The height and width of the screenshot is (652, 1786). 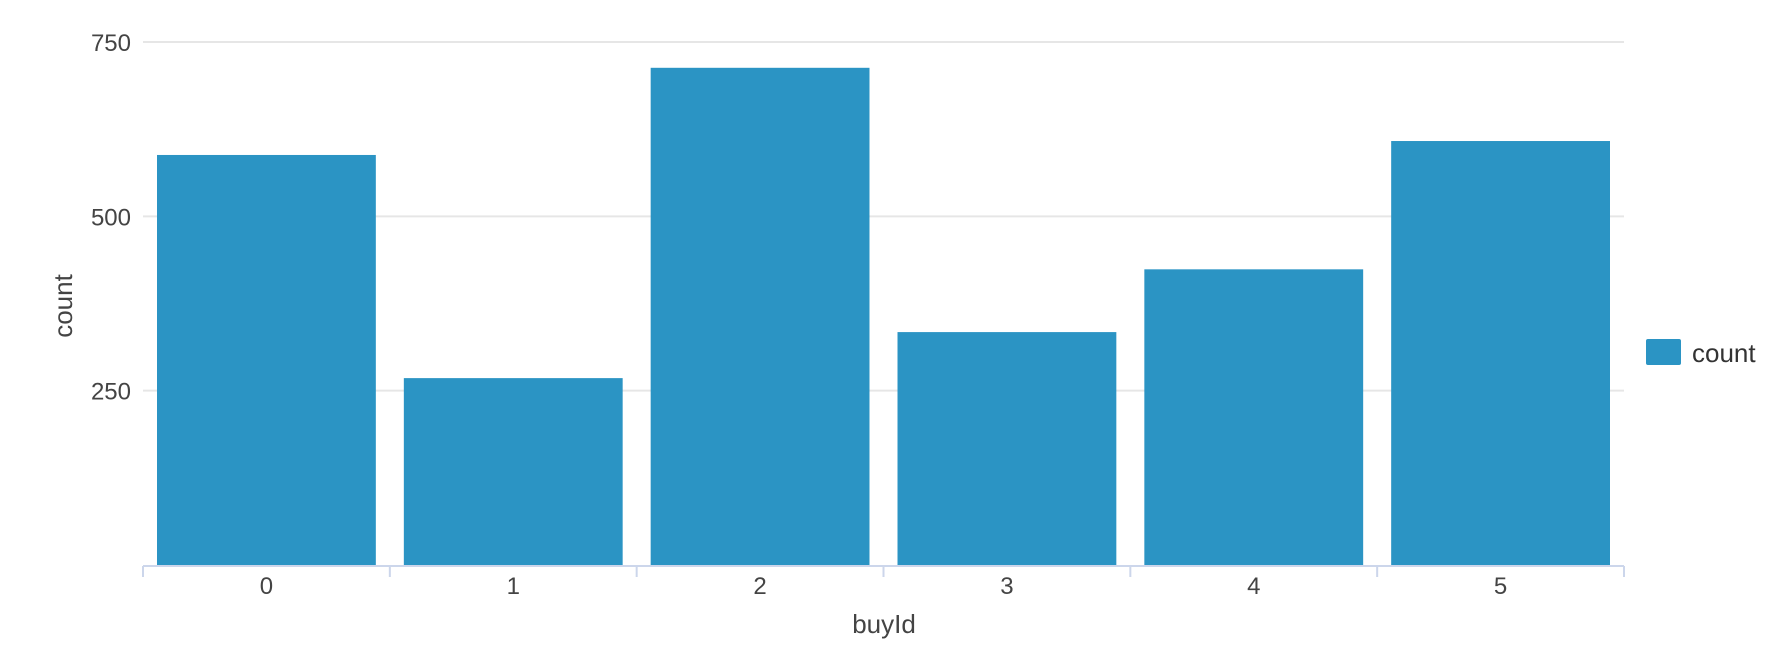 I want to click on x-tick-label-2: 2, so click(x=759, y=586).